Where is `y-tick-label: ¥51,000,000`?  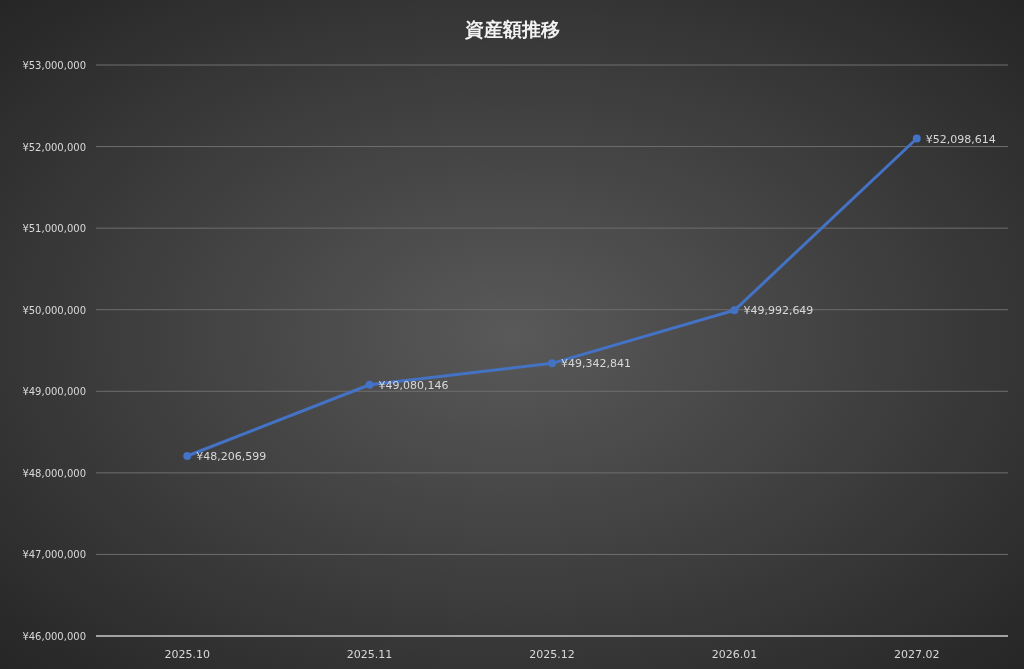
y-tick-label: ¥51,000,000 is located at coordinates (54, 229).